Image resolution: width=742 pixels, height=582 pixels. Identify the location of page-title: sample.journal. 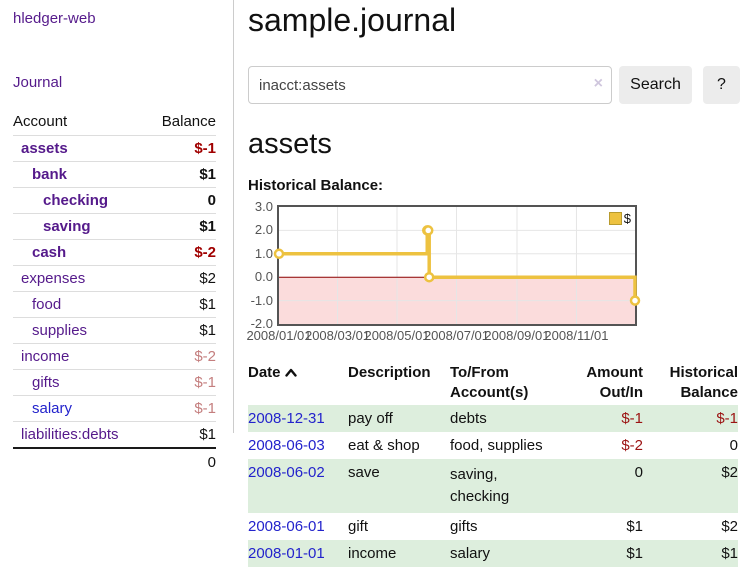
(352, 20).